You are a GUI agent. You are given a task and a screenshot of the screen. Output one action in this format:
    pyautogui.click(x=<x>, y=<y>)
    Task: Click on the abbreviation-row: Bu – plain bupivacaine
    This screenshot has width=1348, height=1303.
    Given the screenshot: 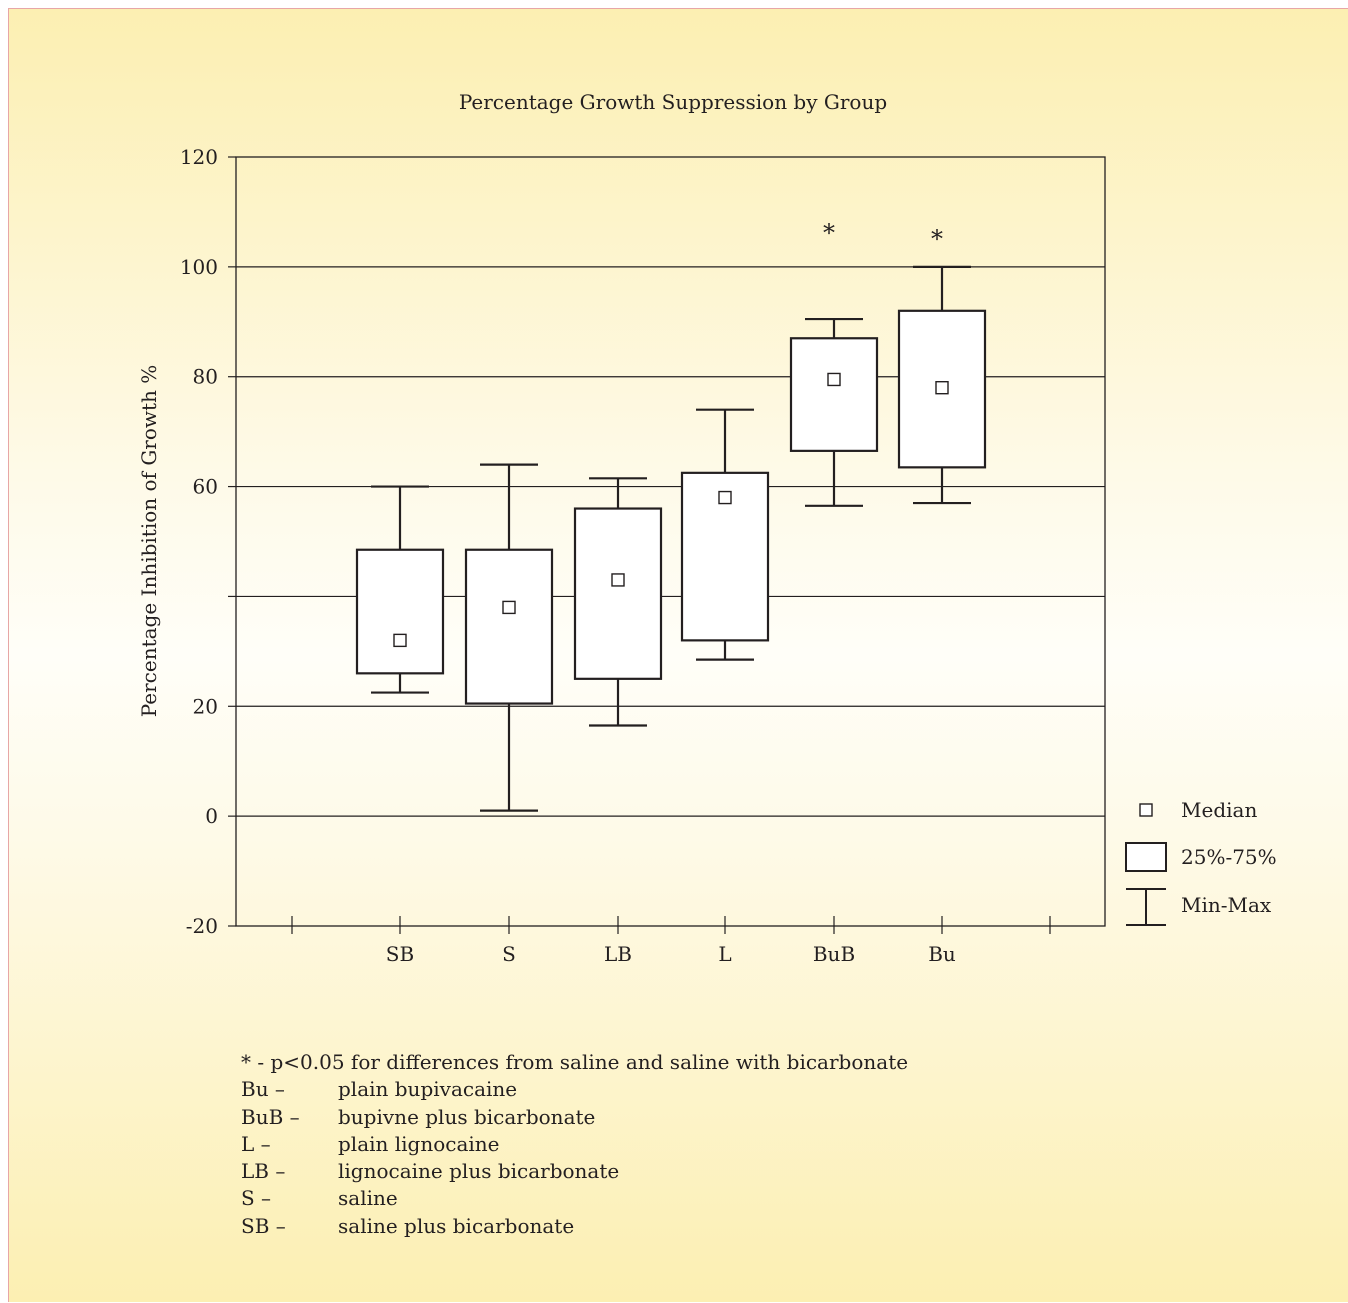 What is the action you would take?
    pyautogui.click(x=574, y=1089)
    